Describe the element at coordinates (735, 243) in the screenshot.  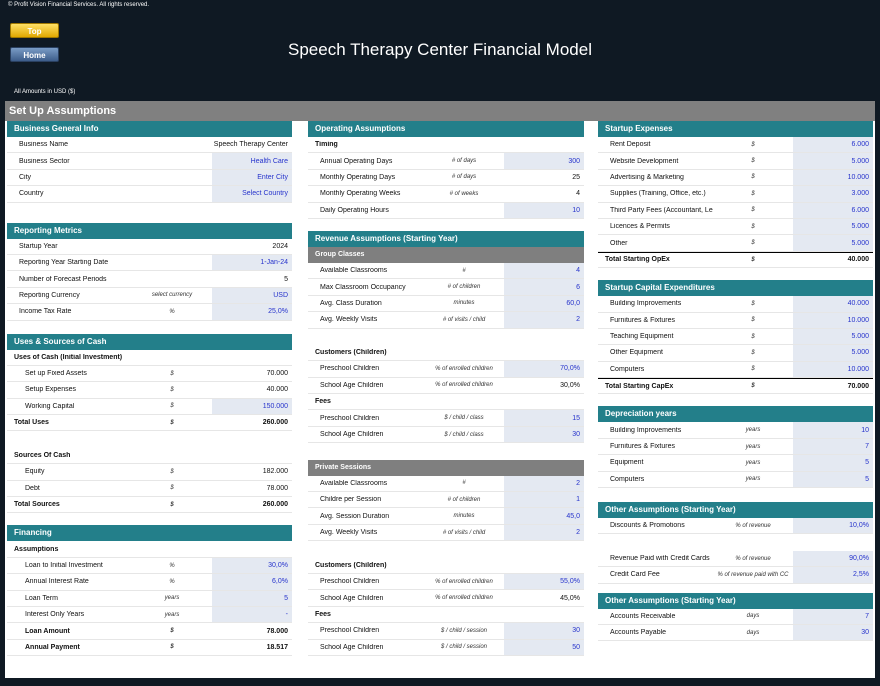
I see `table-row: Other $5.000` at that location.